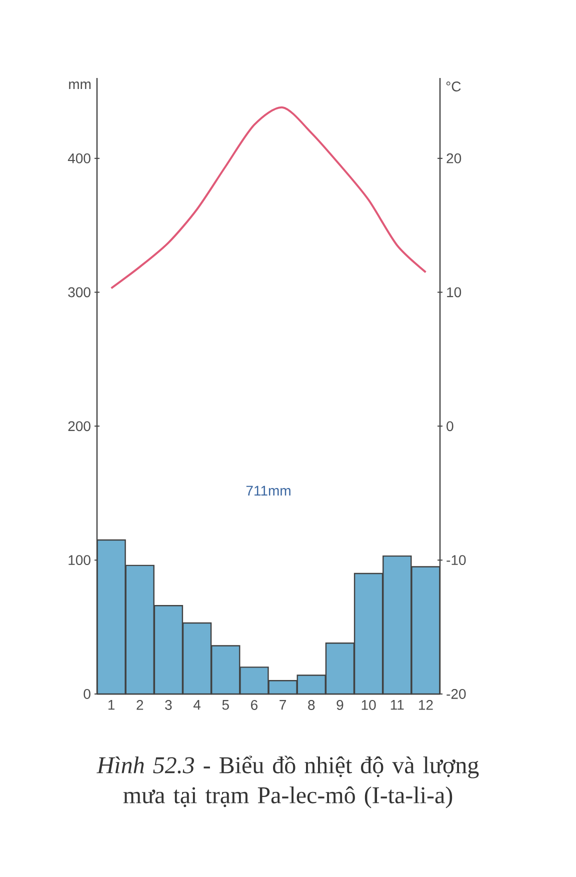 This screenshot has height=877, width=576. What do you see at coordinates (111, 705) in the screenshot?
I see `x-tick-label: 1` at bounding box center [111, 705].